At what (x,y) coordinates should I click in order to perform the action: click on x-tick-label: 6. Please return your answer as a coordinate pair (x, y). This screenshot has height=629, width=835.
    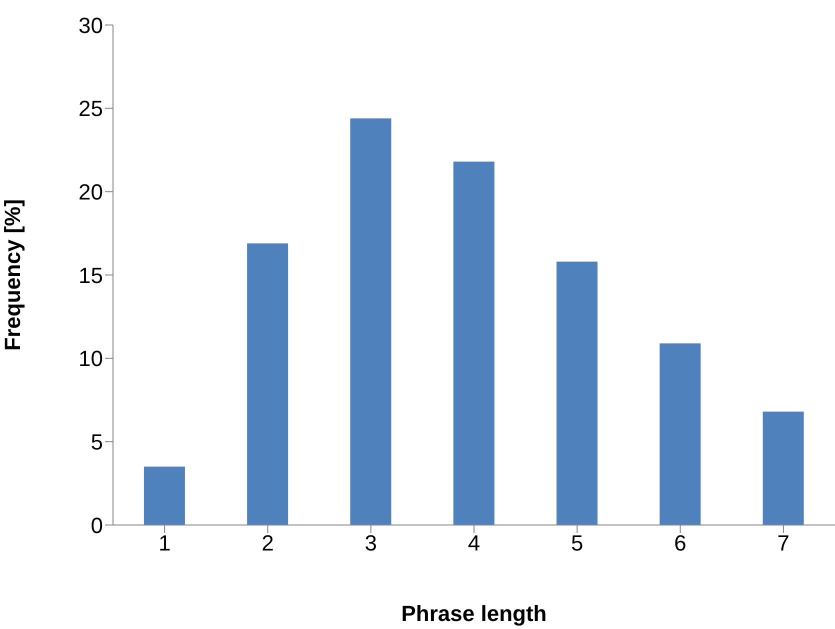
    Looking at the image, I should click on (680, 543).